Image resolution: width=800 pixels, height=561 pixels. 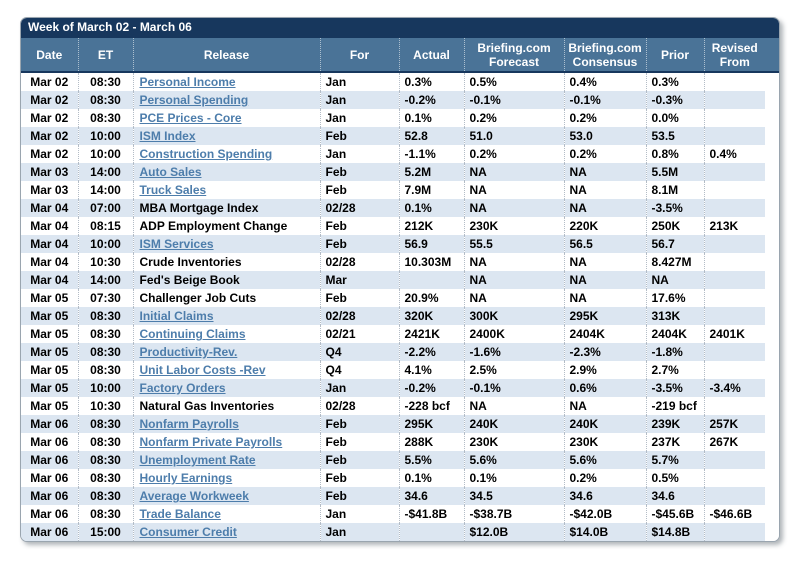 What do you see at coordinates (513, 370) in the screenshot?
I see `forecast-cell: 2.5%` at bounding box center [513, 370].